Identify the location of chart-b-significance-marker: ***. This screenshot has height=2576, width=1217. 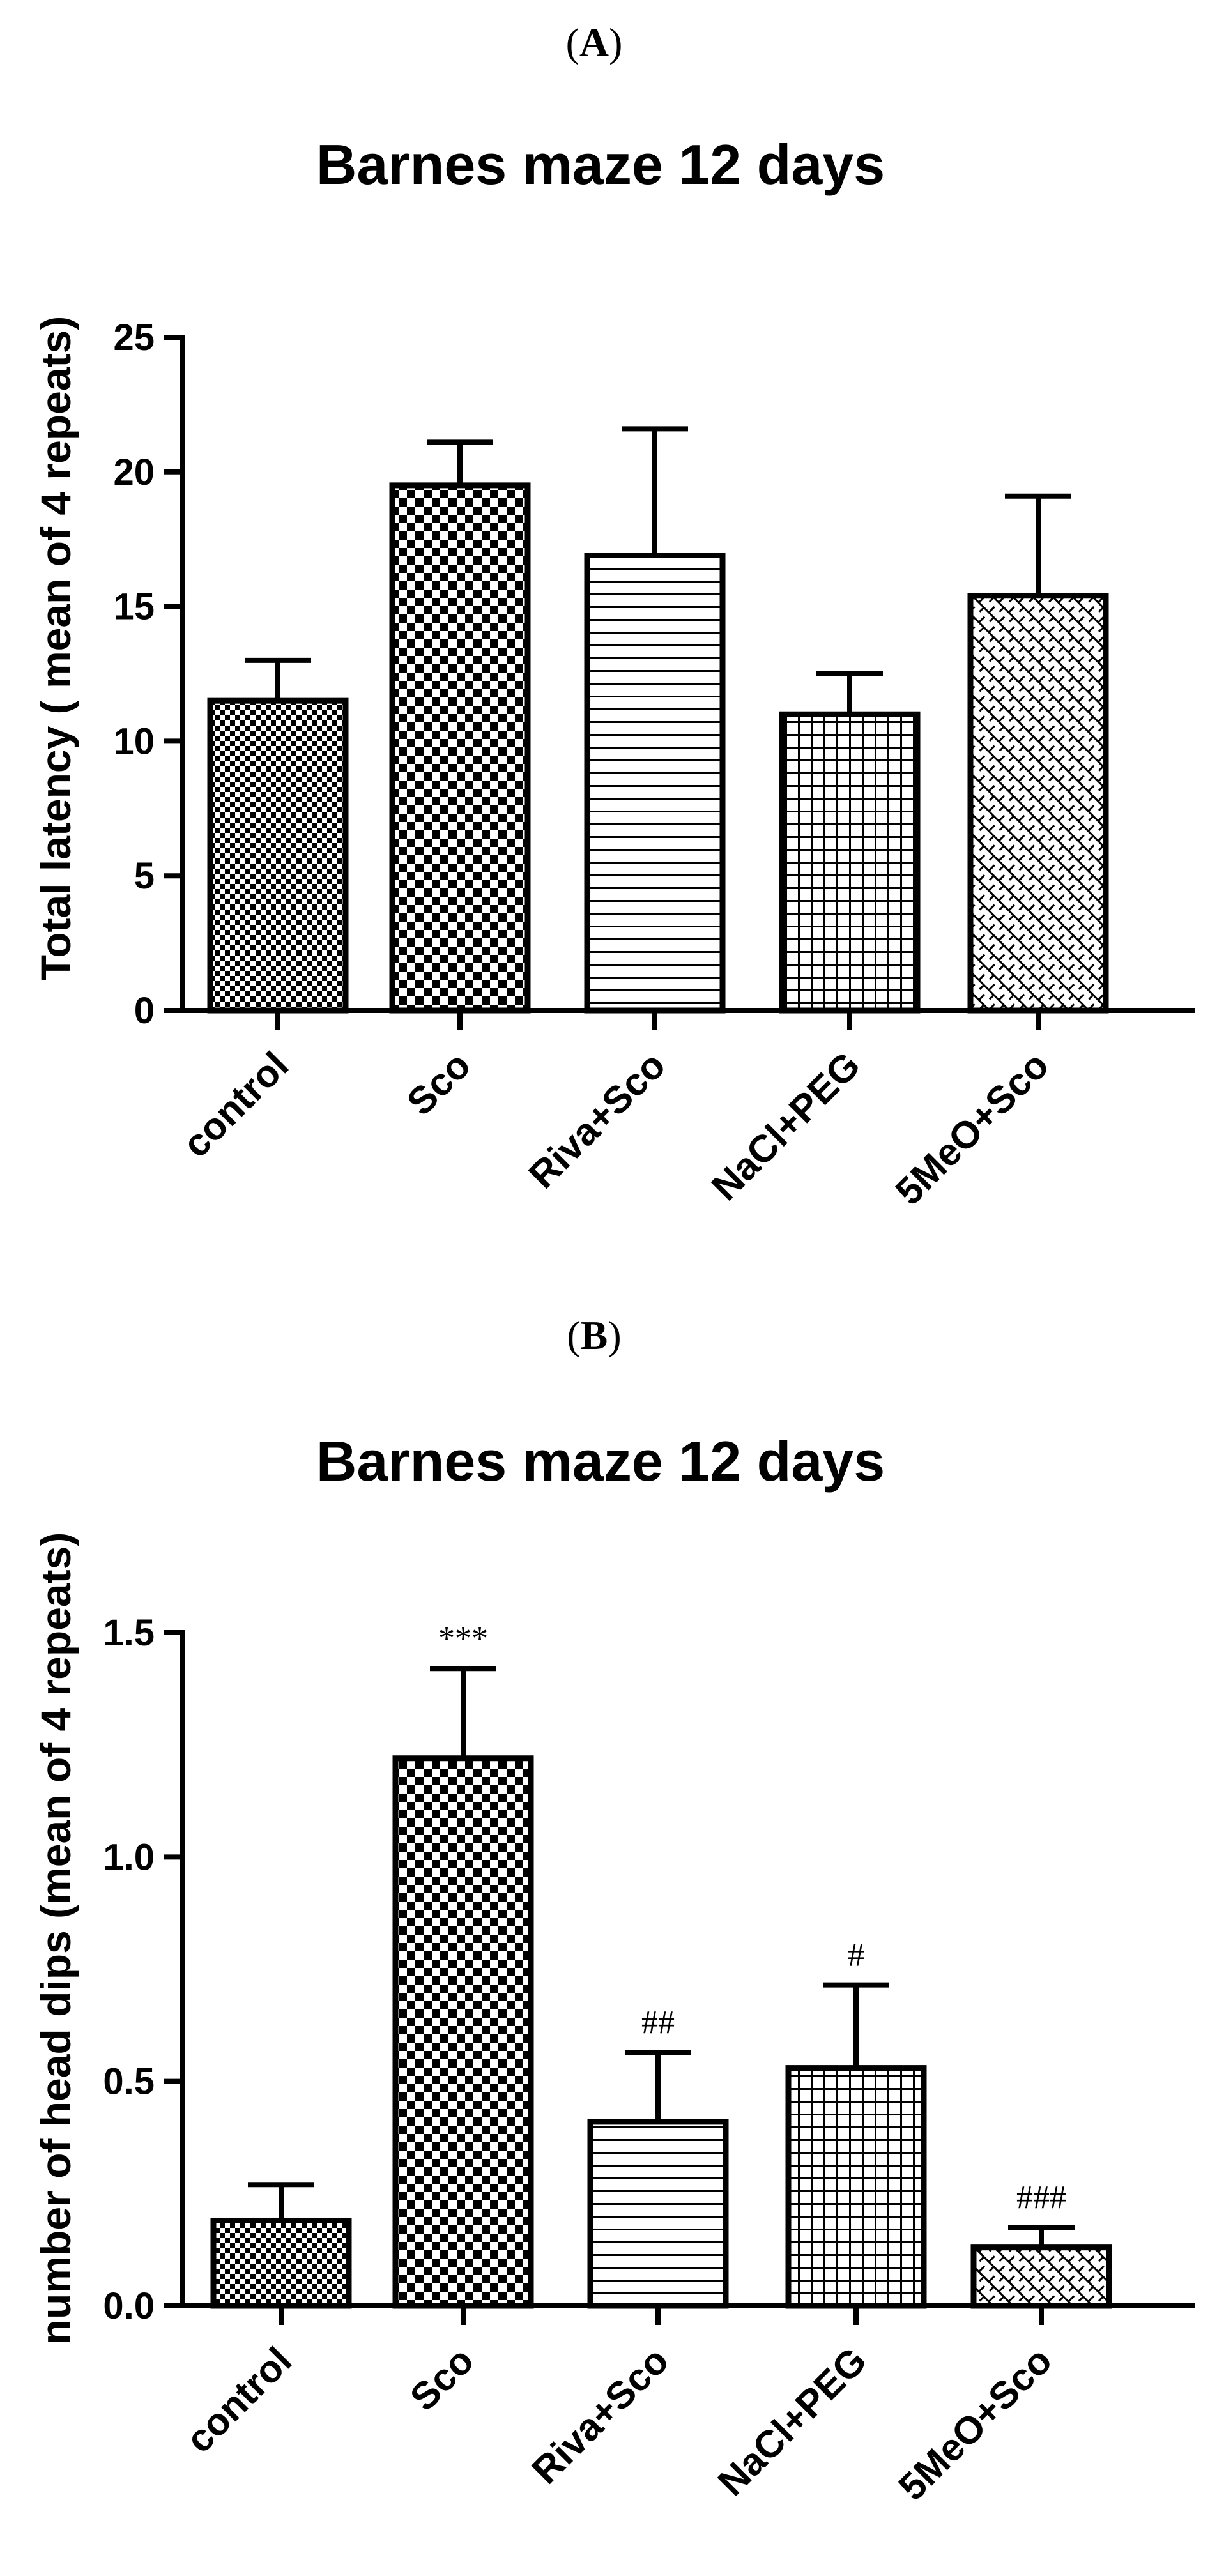
(463, 1638).